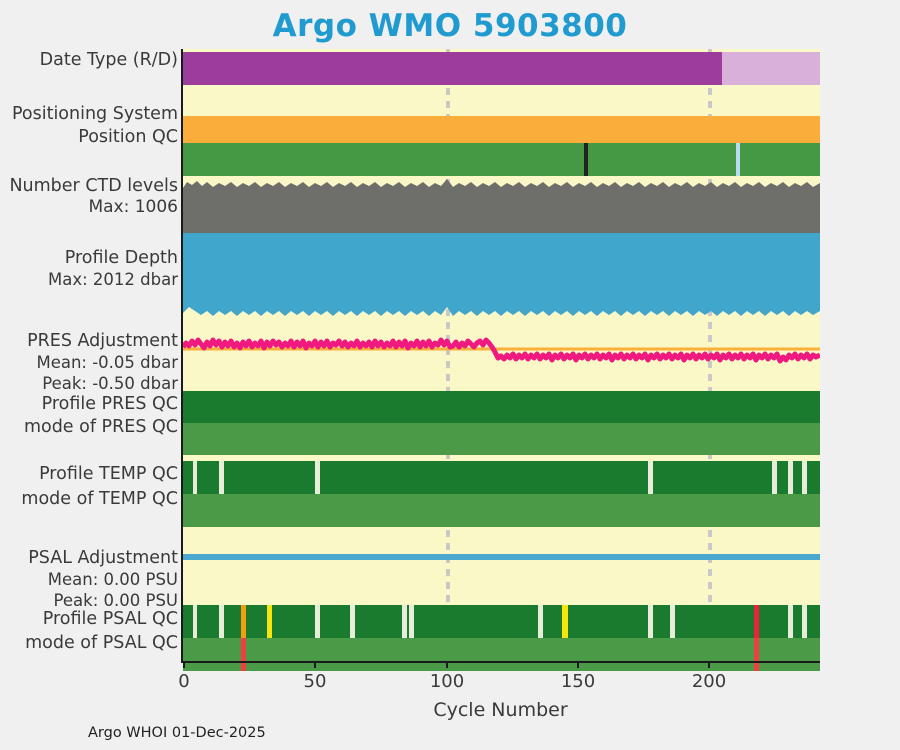 This screenshot has height=750, width=900. Describe the element at coordinates (501, 274) in the screenshot. I see `profile-depth-area` at that location.